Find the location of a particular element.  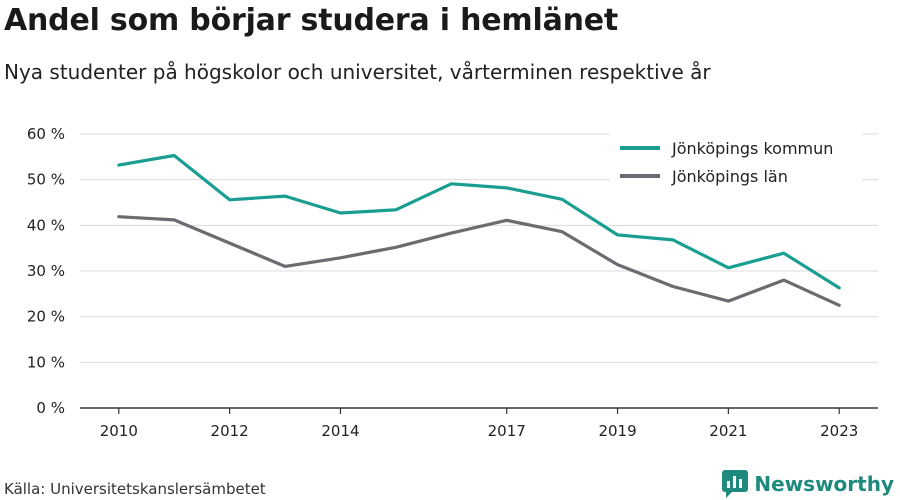

y-tick-label: 20 % is located at coordinates (46, 317).